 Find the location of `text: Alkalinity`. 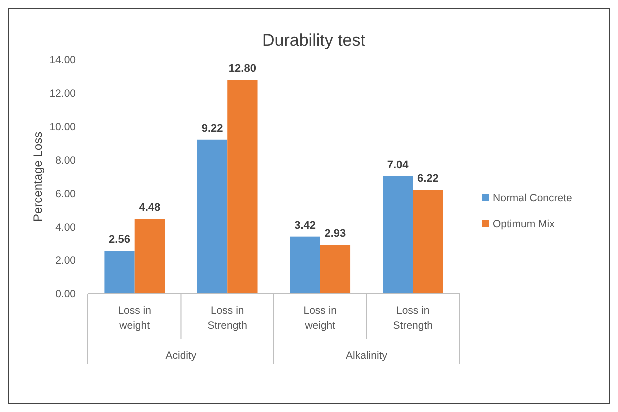

text: Alkalinity is located at coordinates (367, 356).